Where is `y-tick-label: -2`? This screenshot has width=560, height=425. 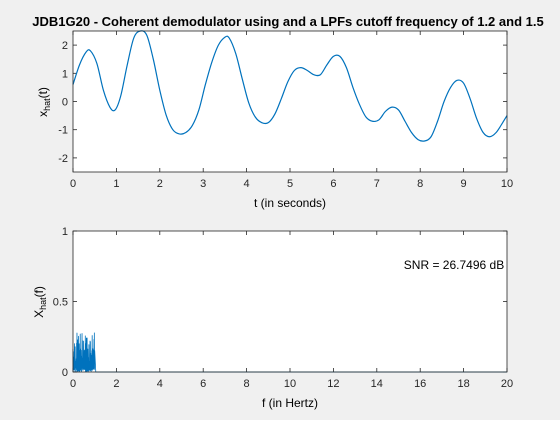 y-tick-label: -2 is located at coordinates (63, 159).